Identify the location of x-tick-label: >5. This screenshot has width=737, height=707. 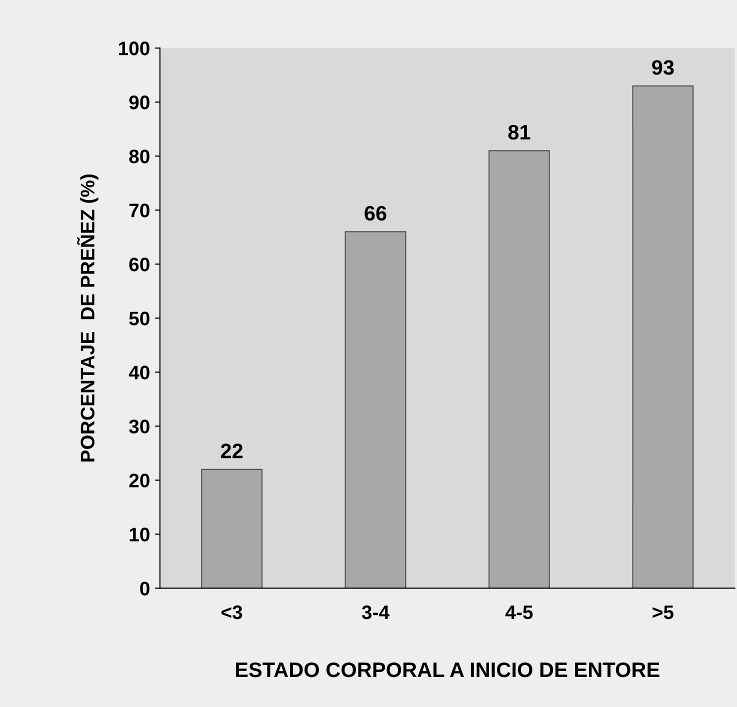
(663, 613).